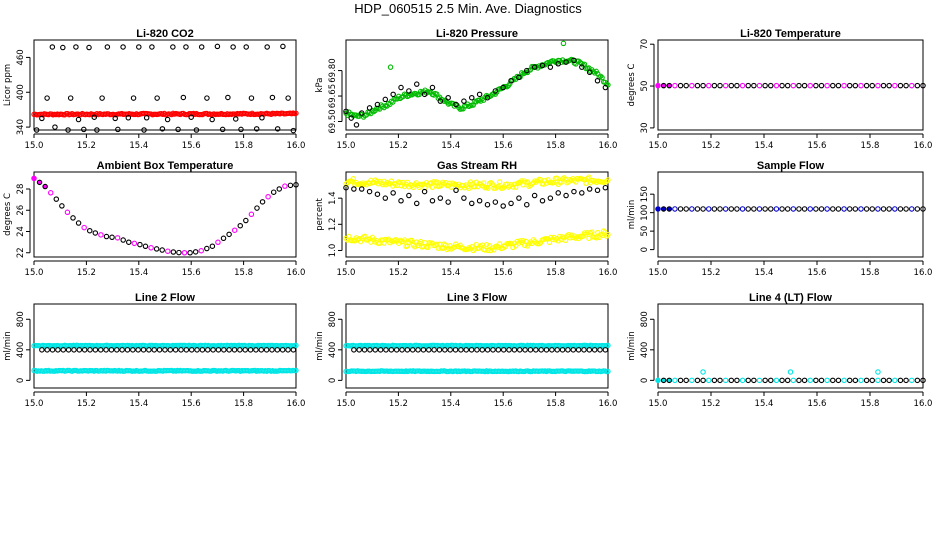 The image size is (936, 540). I want to click on y-tick-label: 69.65, so click(333, 96).